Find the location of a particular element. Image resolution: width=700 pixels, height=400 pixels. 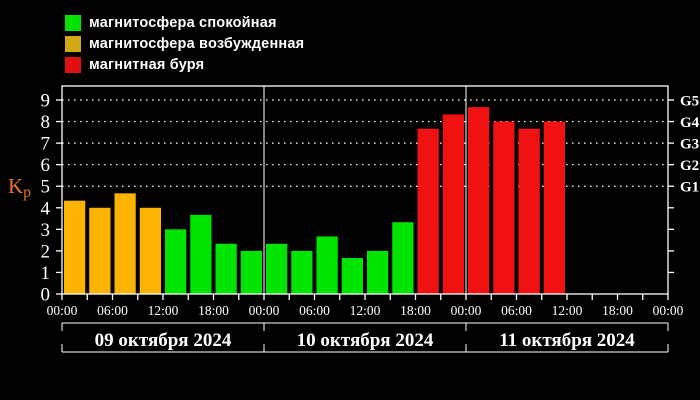

legend-label-excited: магнитосфера возбужденная is located at coordinates (197, 44).